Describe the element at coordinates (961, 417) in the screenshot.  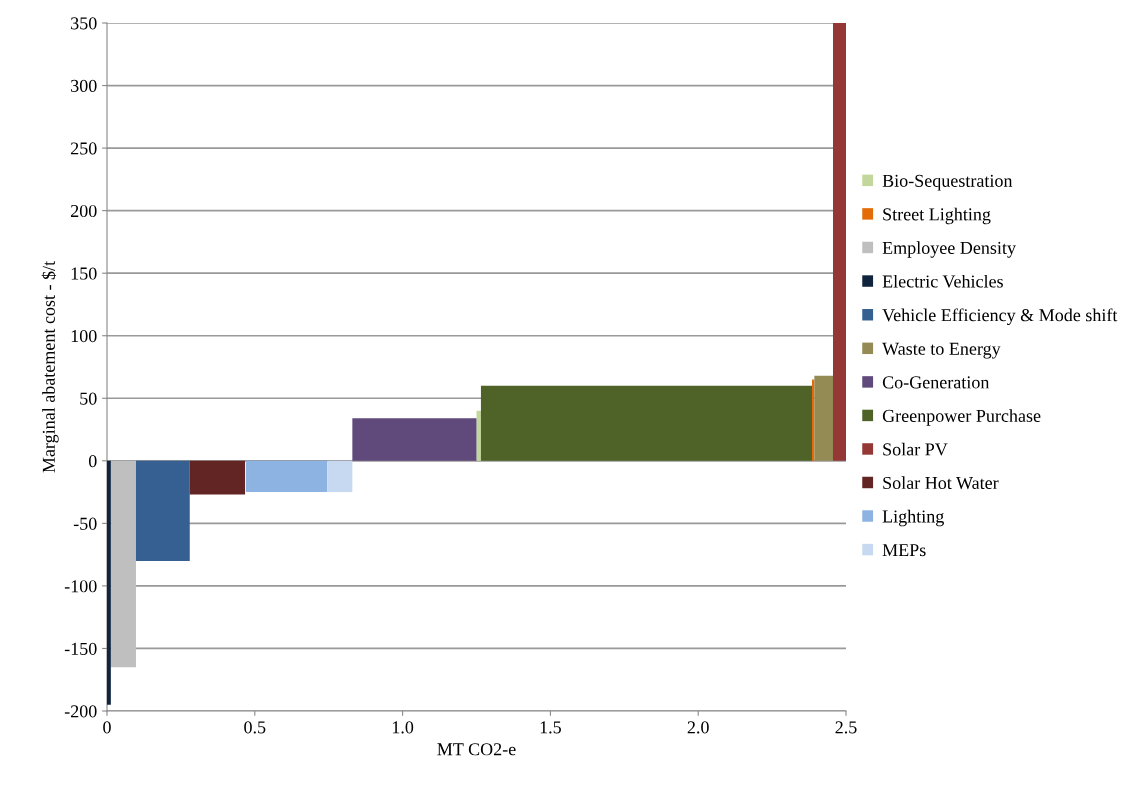
I see `legend-label: Greenpower Purchase` at that location.